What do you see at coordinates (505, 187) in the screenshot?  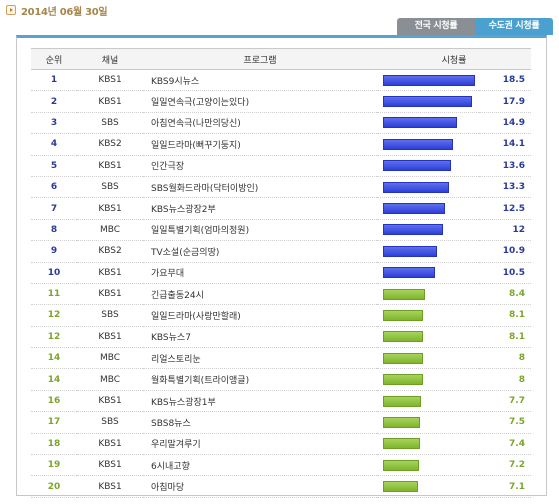 I see `rating-value: 13.3` at bounding box center [505, 187].